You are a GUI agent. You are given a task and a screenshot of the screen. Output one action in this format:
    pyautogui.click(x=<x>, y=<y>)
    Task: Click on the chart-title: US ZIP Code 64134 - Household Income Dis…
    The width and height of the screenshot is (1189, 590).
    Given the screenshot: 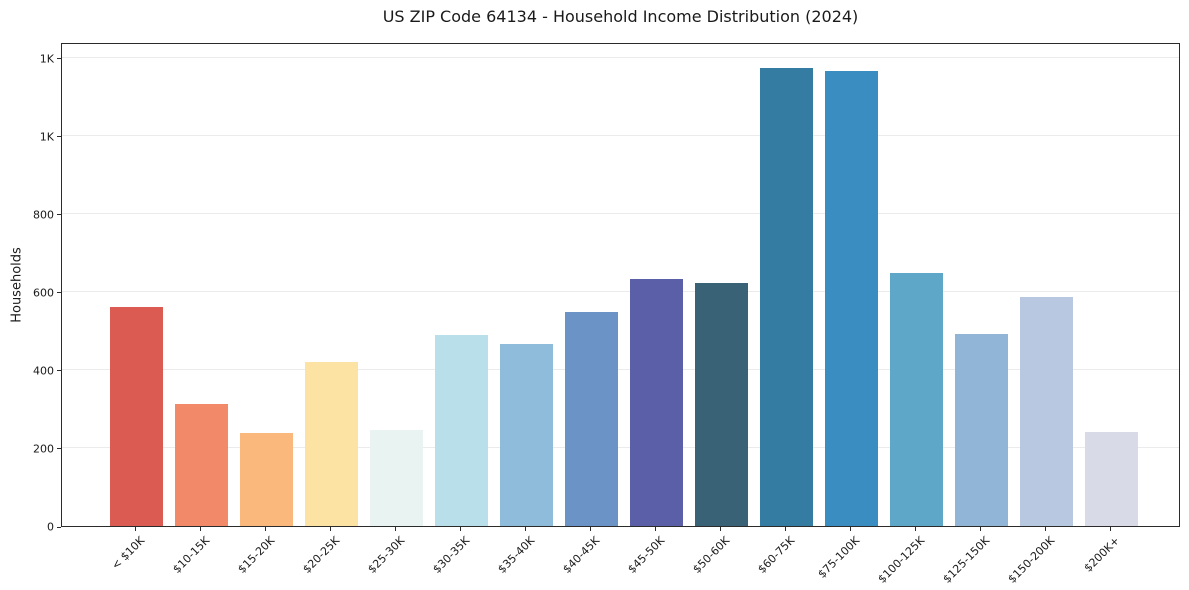 What is the action you would take?
    pyautogui.click(x=620, y=16)
    